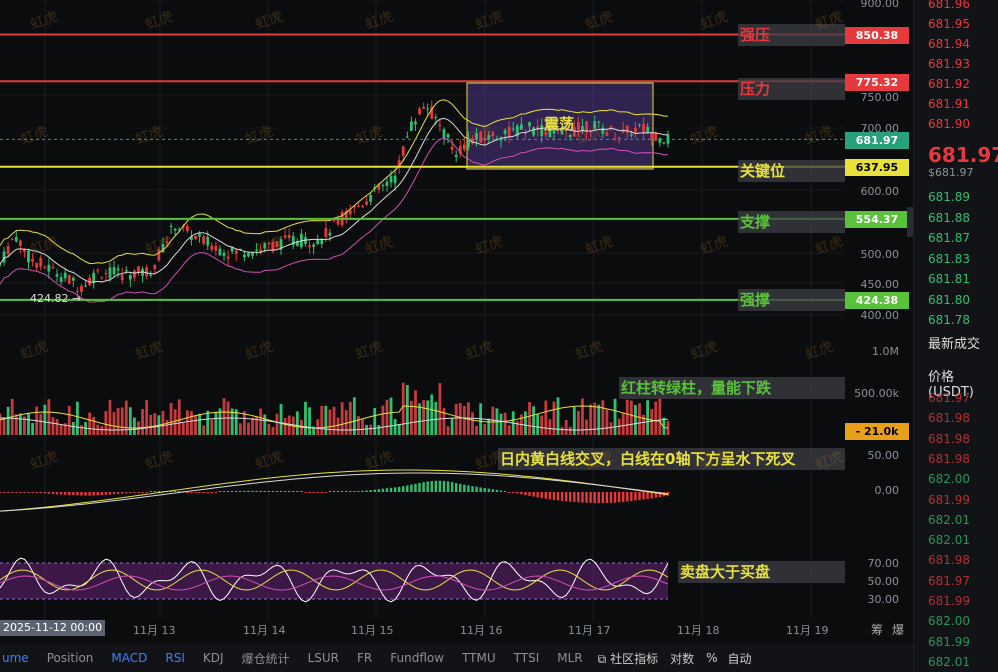  What do you see at coordinates (481, 630) in the screenshot?
I see `time-tick: 11月 16` at bounding box center [481, 630].